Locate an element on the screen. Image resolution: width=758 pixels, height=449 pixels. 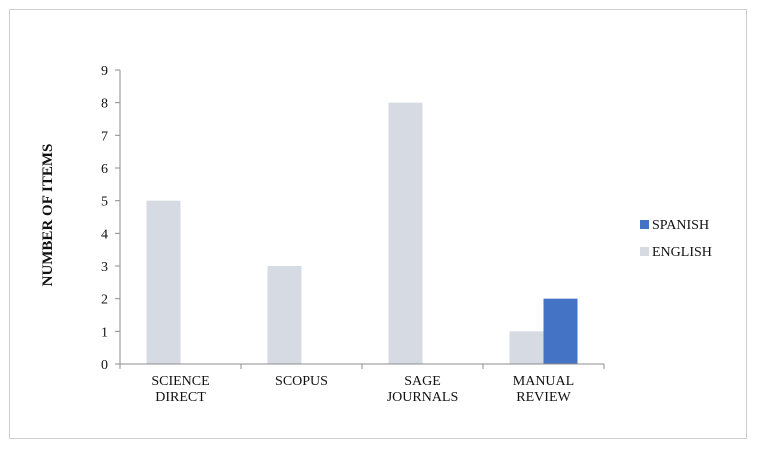
x-tick-label: MANUAL is located at coordinates (543, 381).